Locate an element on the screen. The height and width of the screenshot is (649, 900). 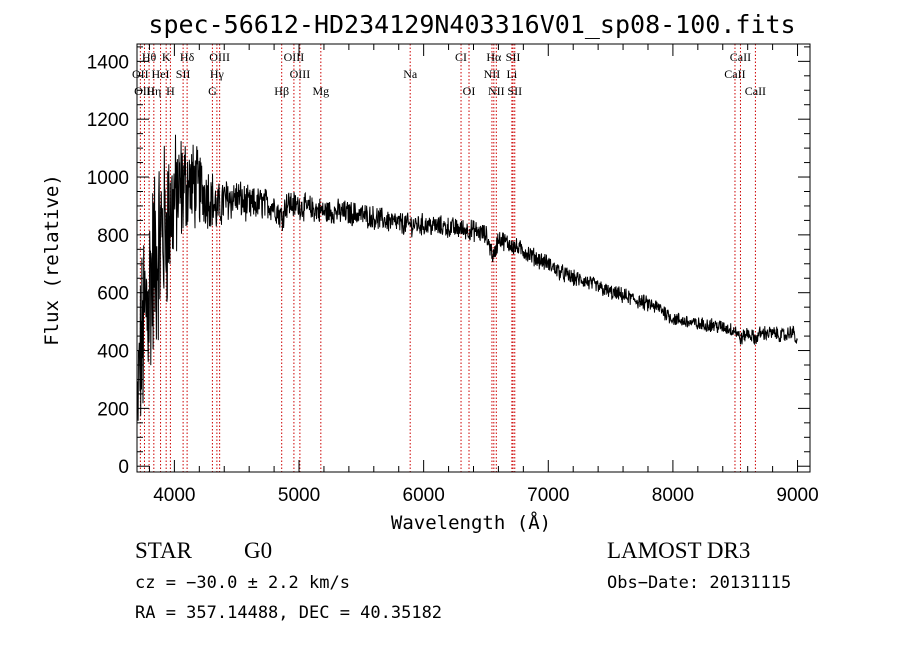
y-tick-label: 1200 is located at coordinates (108, 120).